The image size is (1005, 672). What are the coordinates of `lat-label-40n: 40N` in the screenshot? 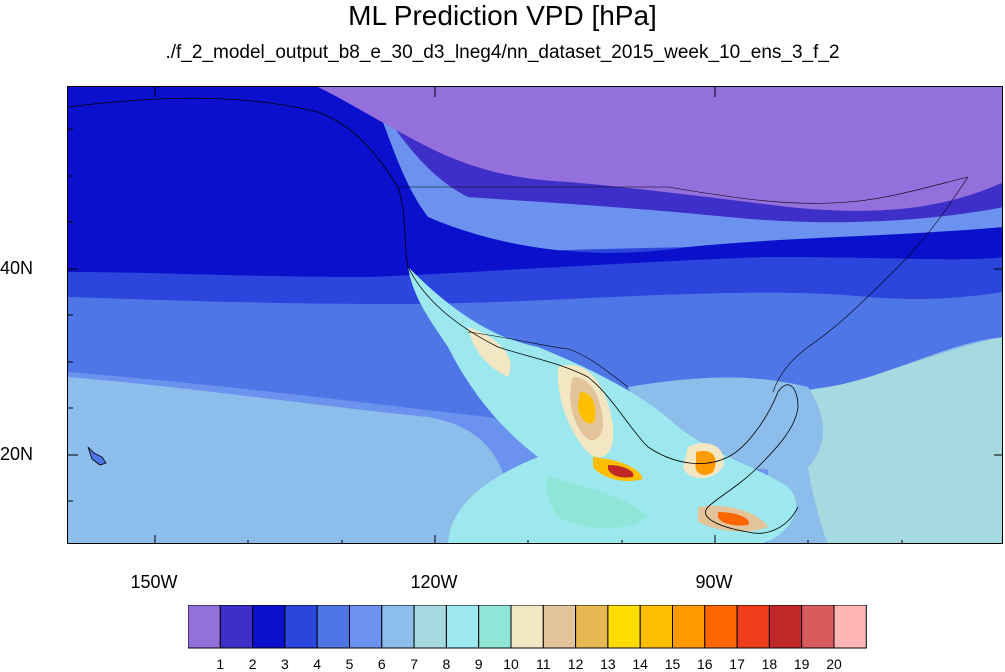 It's located at (17, 268).